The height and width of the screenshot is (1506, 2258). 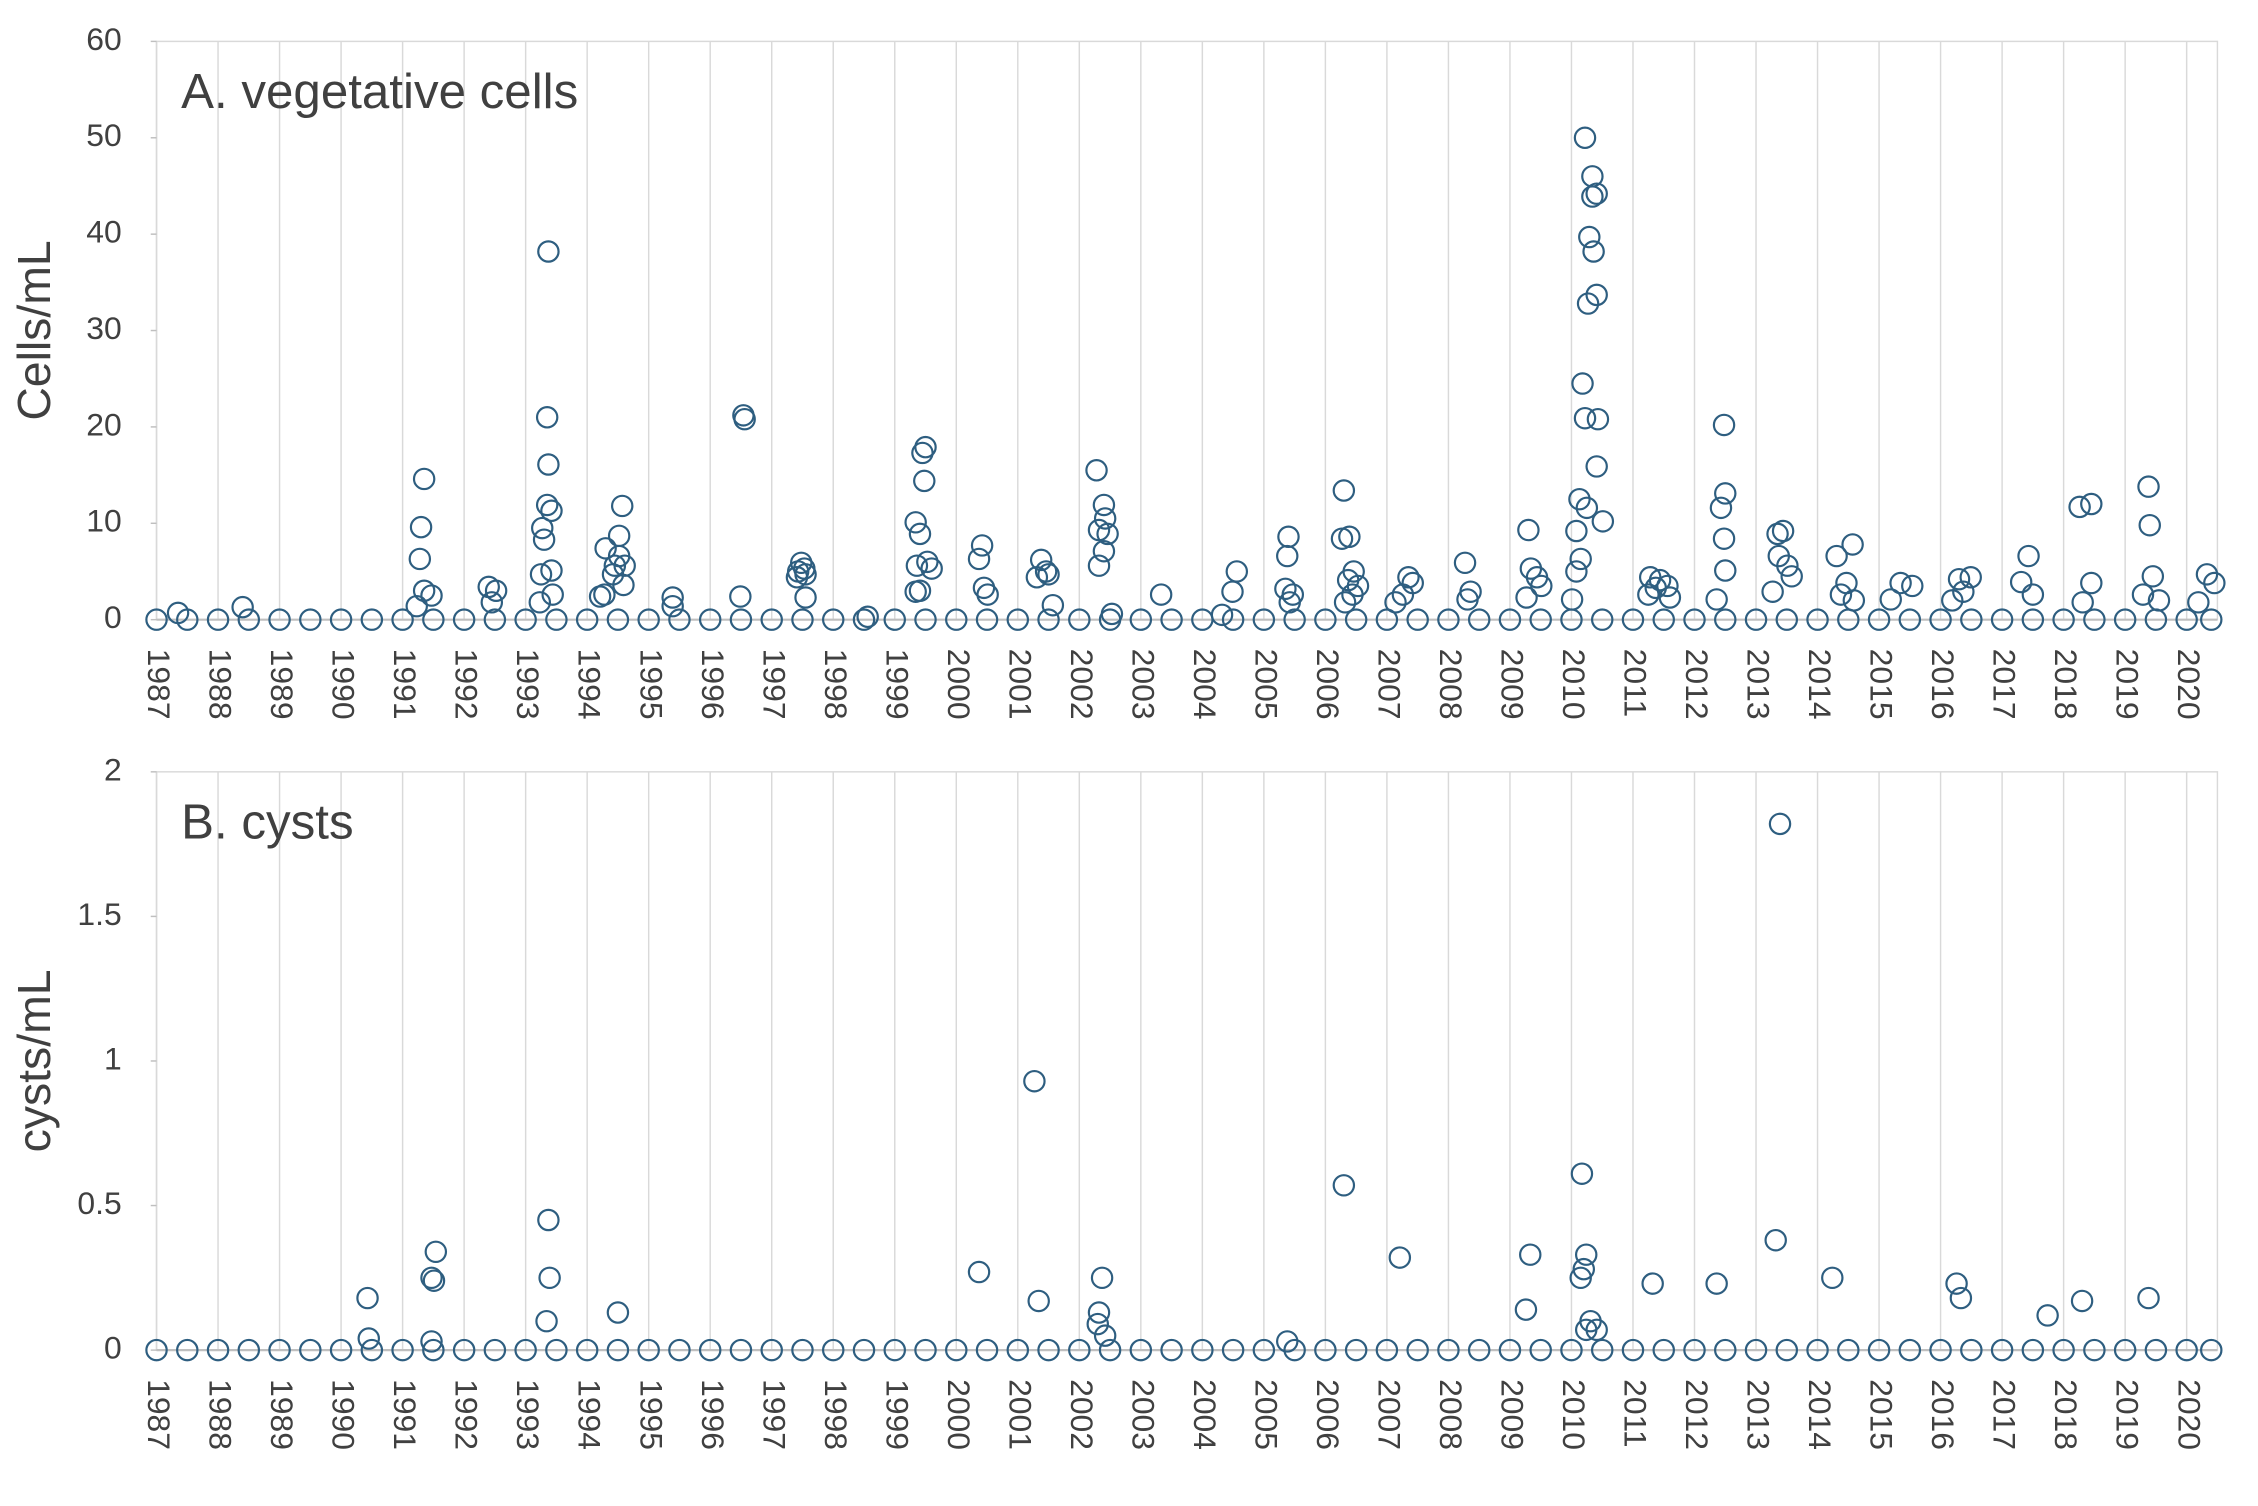 I want to click on x-tick-label: 1999, so click(x=897, y=684).